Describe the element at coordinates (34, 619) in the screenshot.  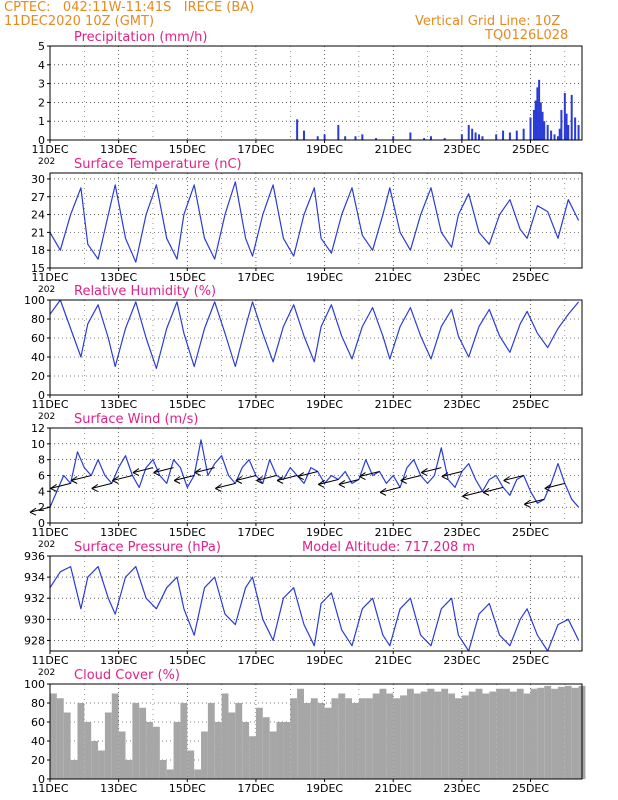
I see `y-tick-label: 930` at that location.